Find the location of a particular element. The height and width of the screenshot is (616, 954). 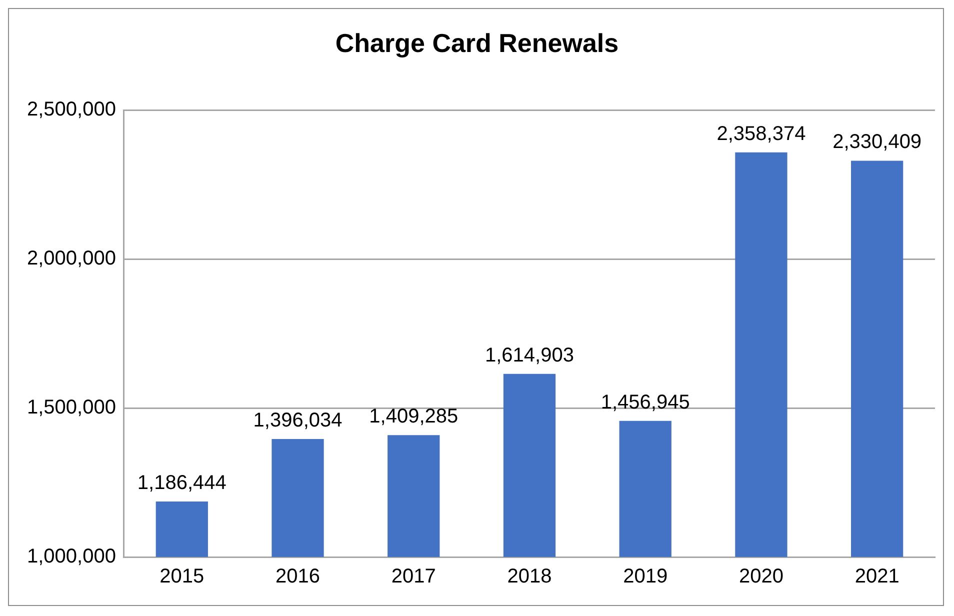

y-tick-label: 2,500,000 is located at coordinates (71, 109).